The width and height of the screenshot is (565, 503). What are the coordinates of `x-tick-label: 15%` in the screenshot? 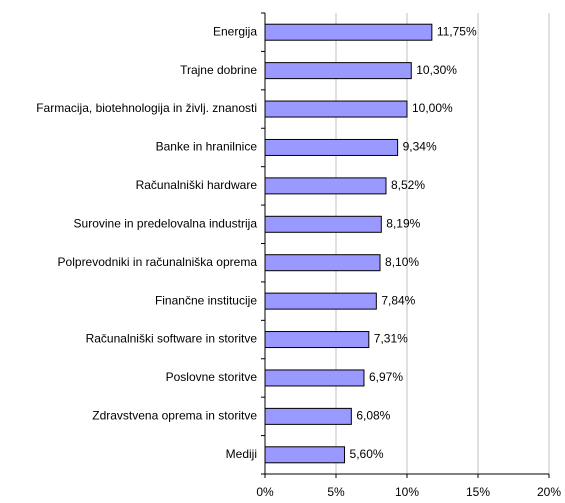 It's located at (478, 492).